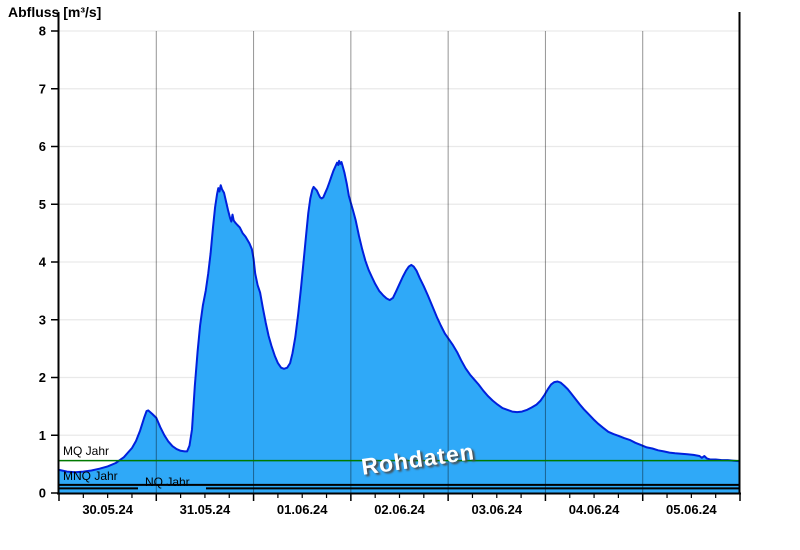 Image resolution: width=800 pixels, height=550 pixels. Describe the element at coordinates (42, 146) in the screenshot. I see `svg-text: 6` at that location.